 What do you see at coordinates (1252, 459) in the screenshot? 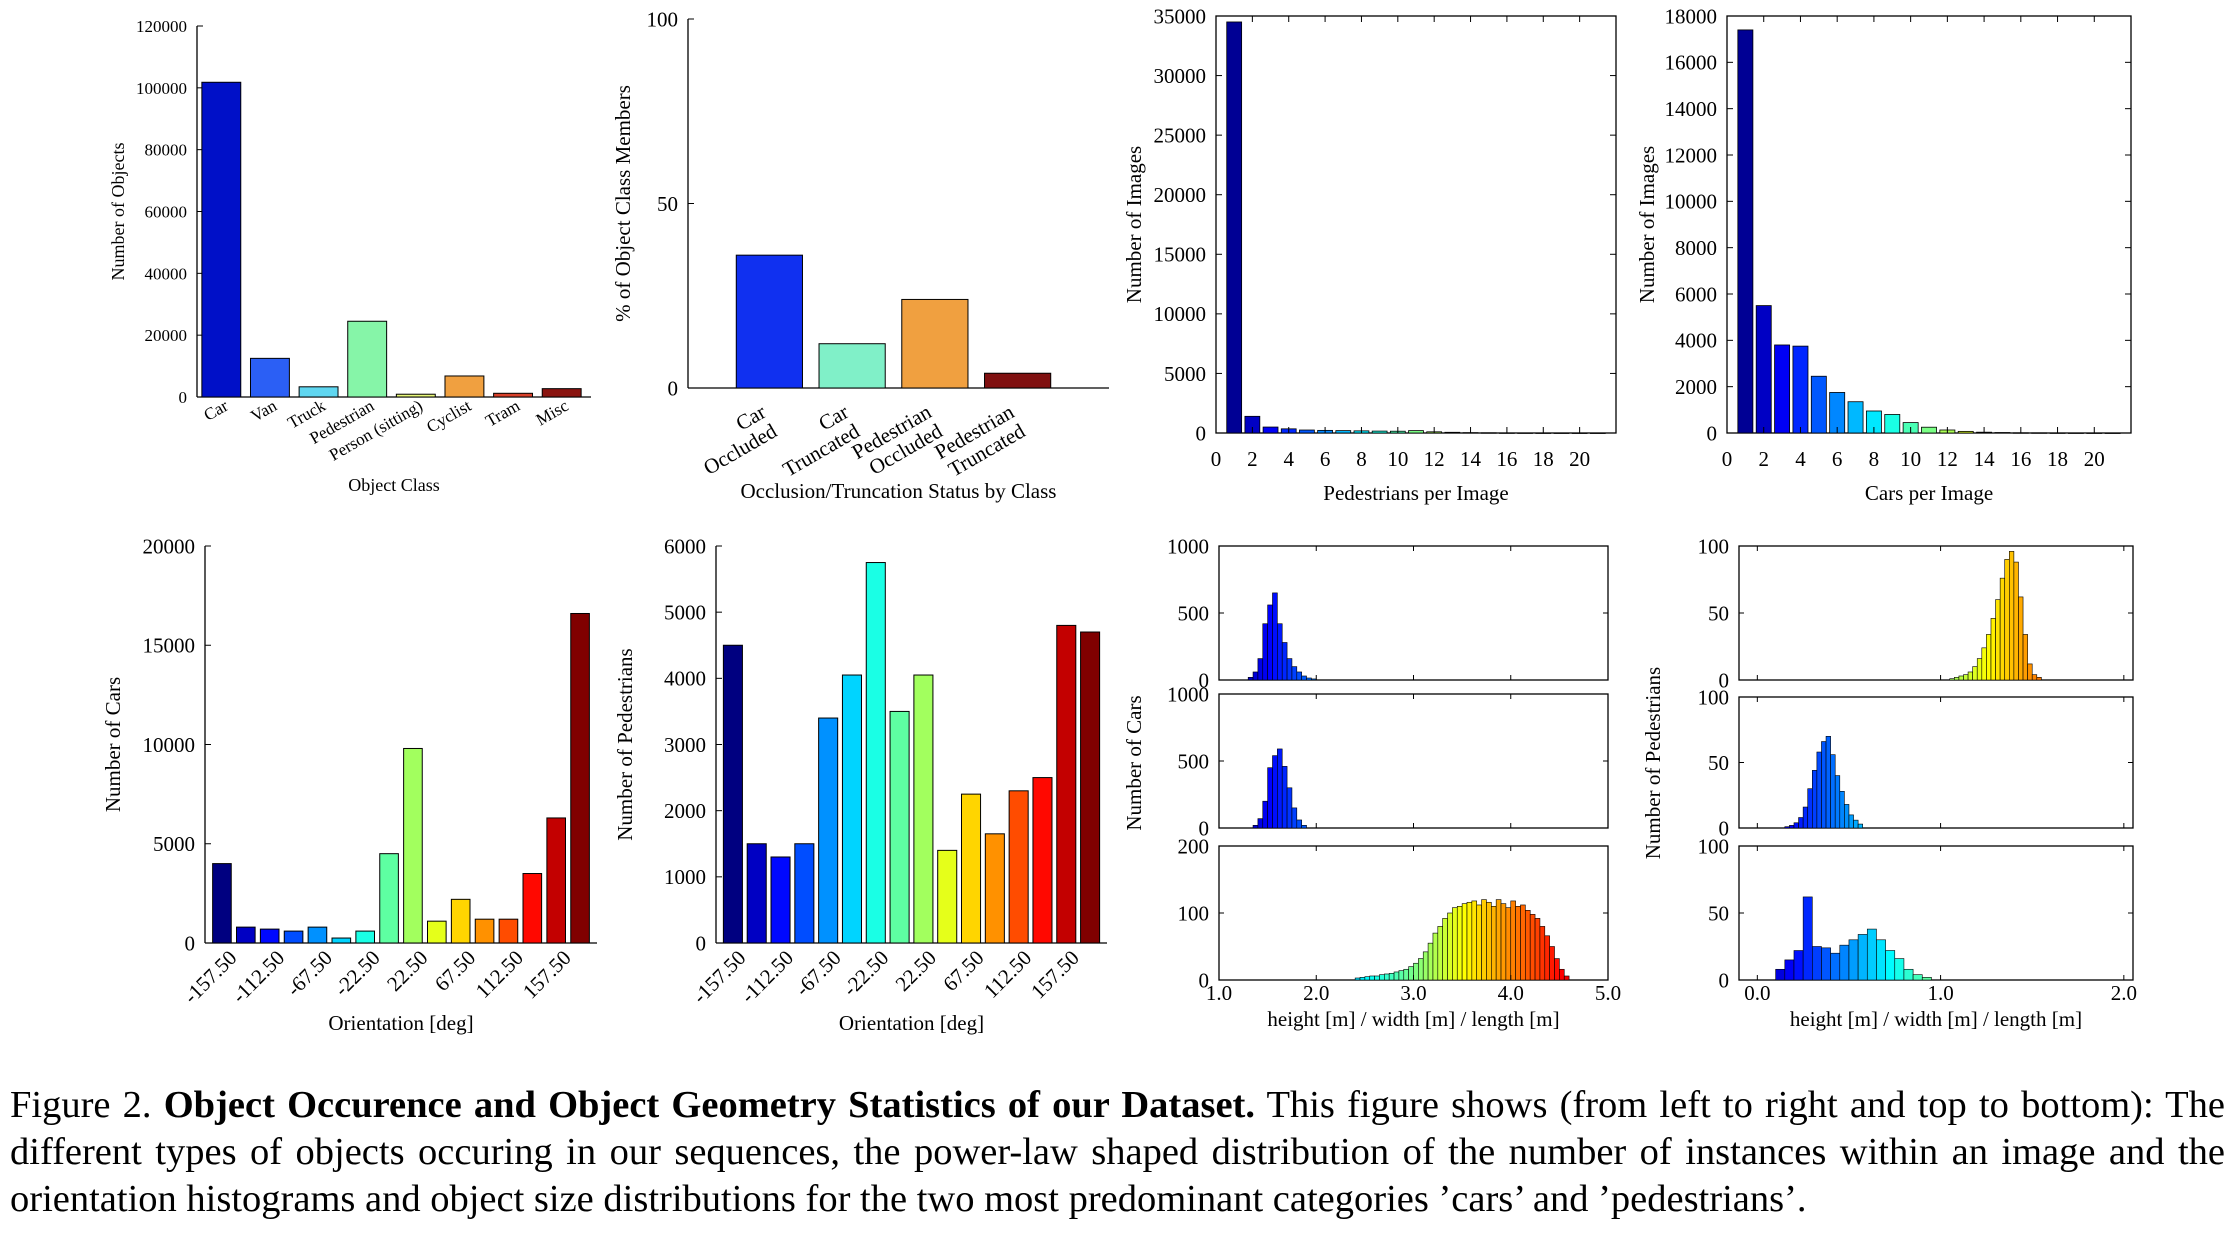
I see `x-tick-label: 2` at bounding box center [1252, 459].